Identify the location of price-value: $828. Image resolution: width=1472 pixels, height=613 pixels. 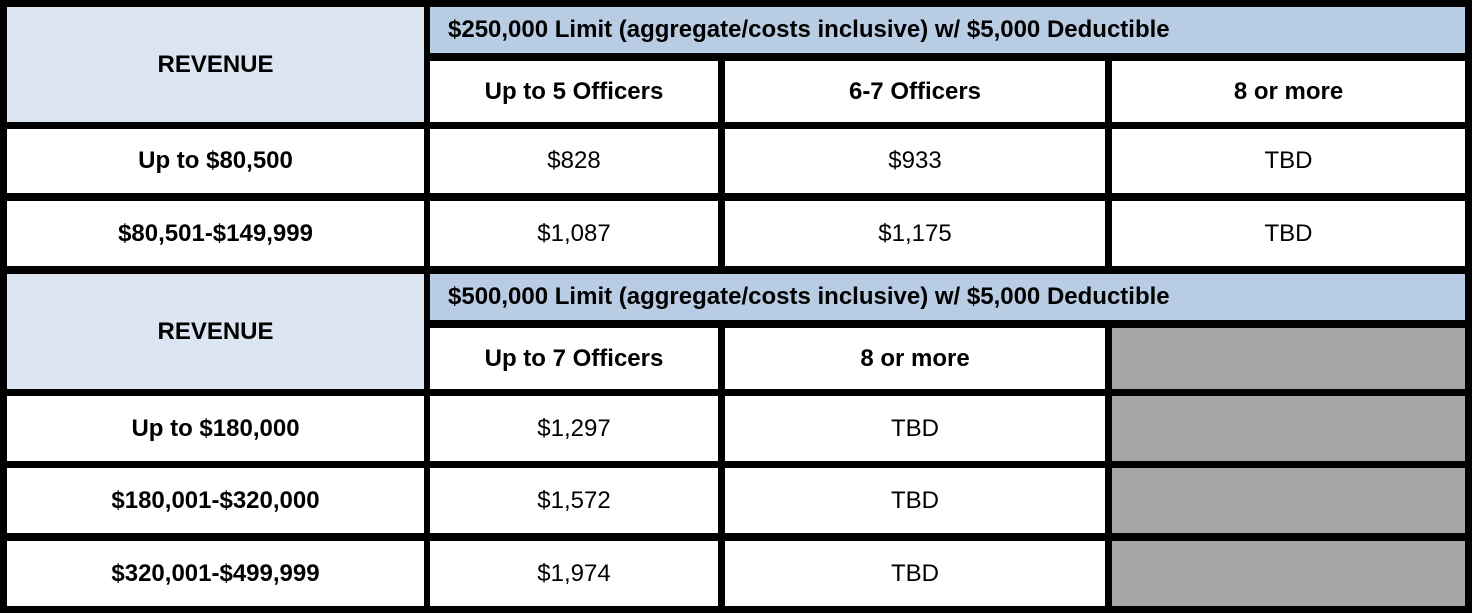
(574, 160).